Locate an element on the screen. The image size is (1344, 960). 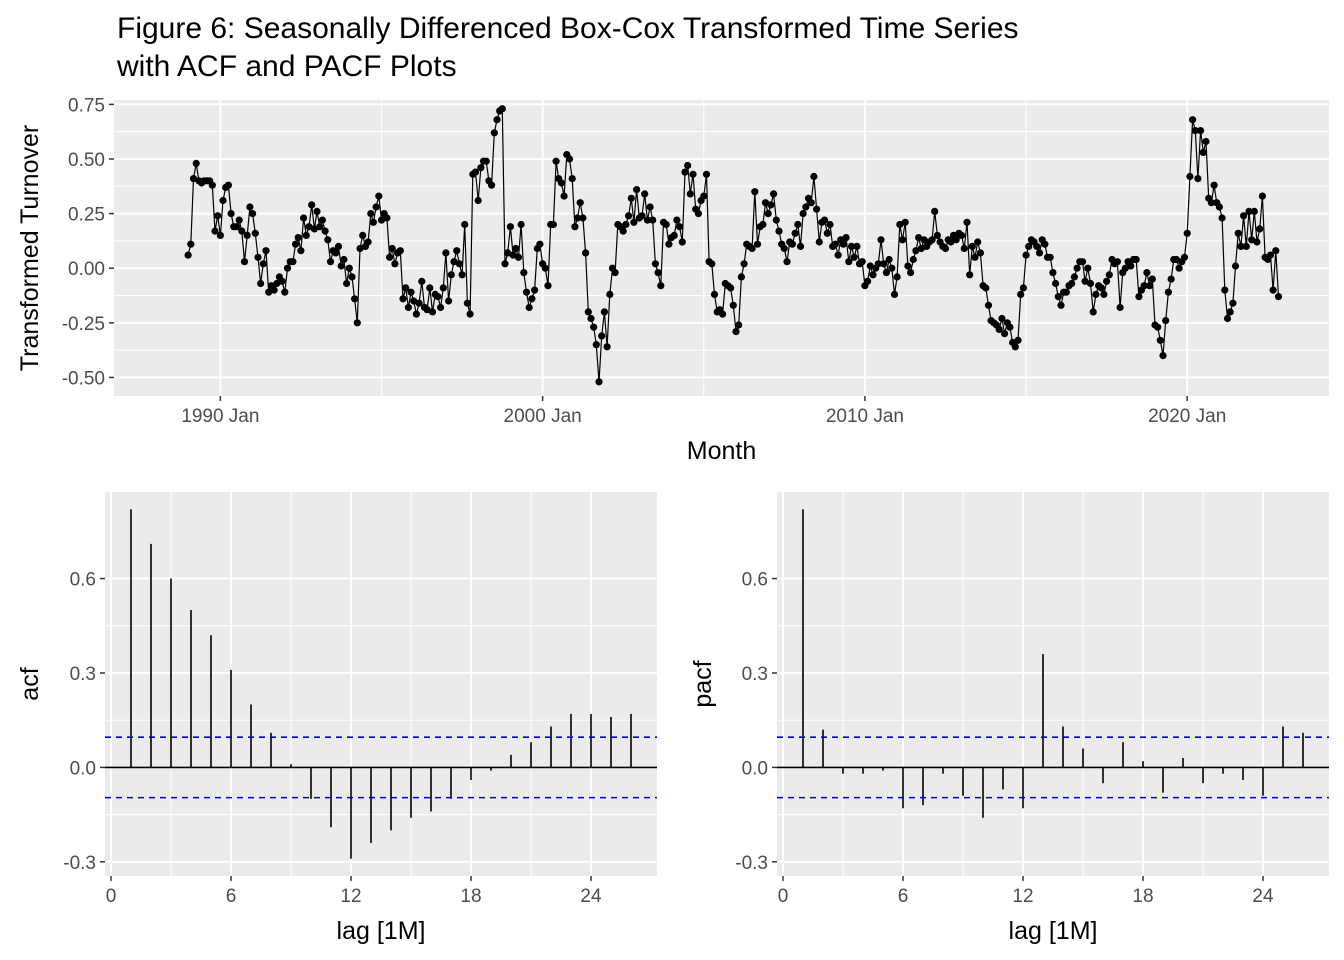
x-tick-label: 12 is located at coordinates (350, 896).